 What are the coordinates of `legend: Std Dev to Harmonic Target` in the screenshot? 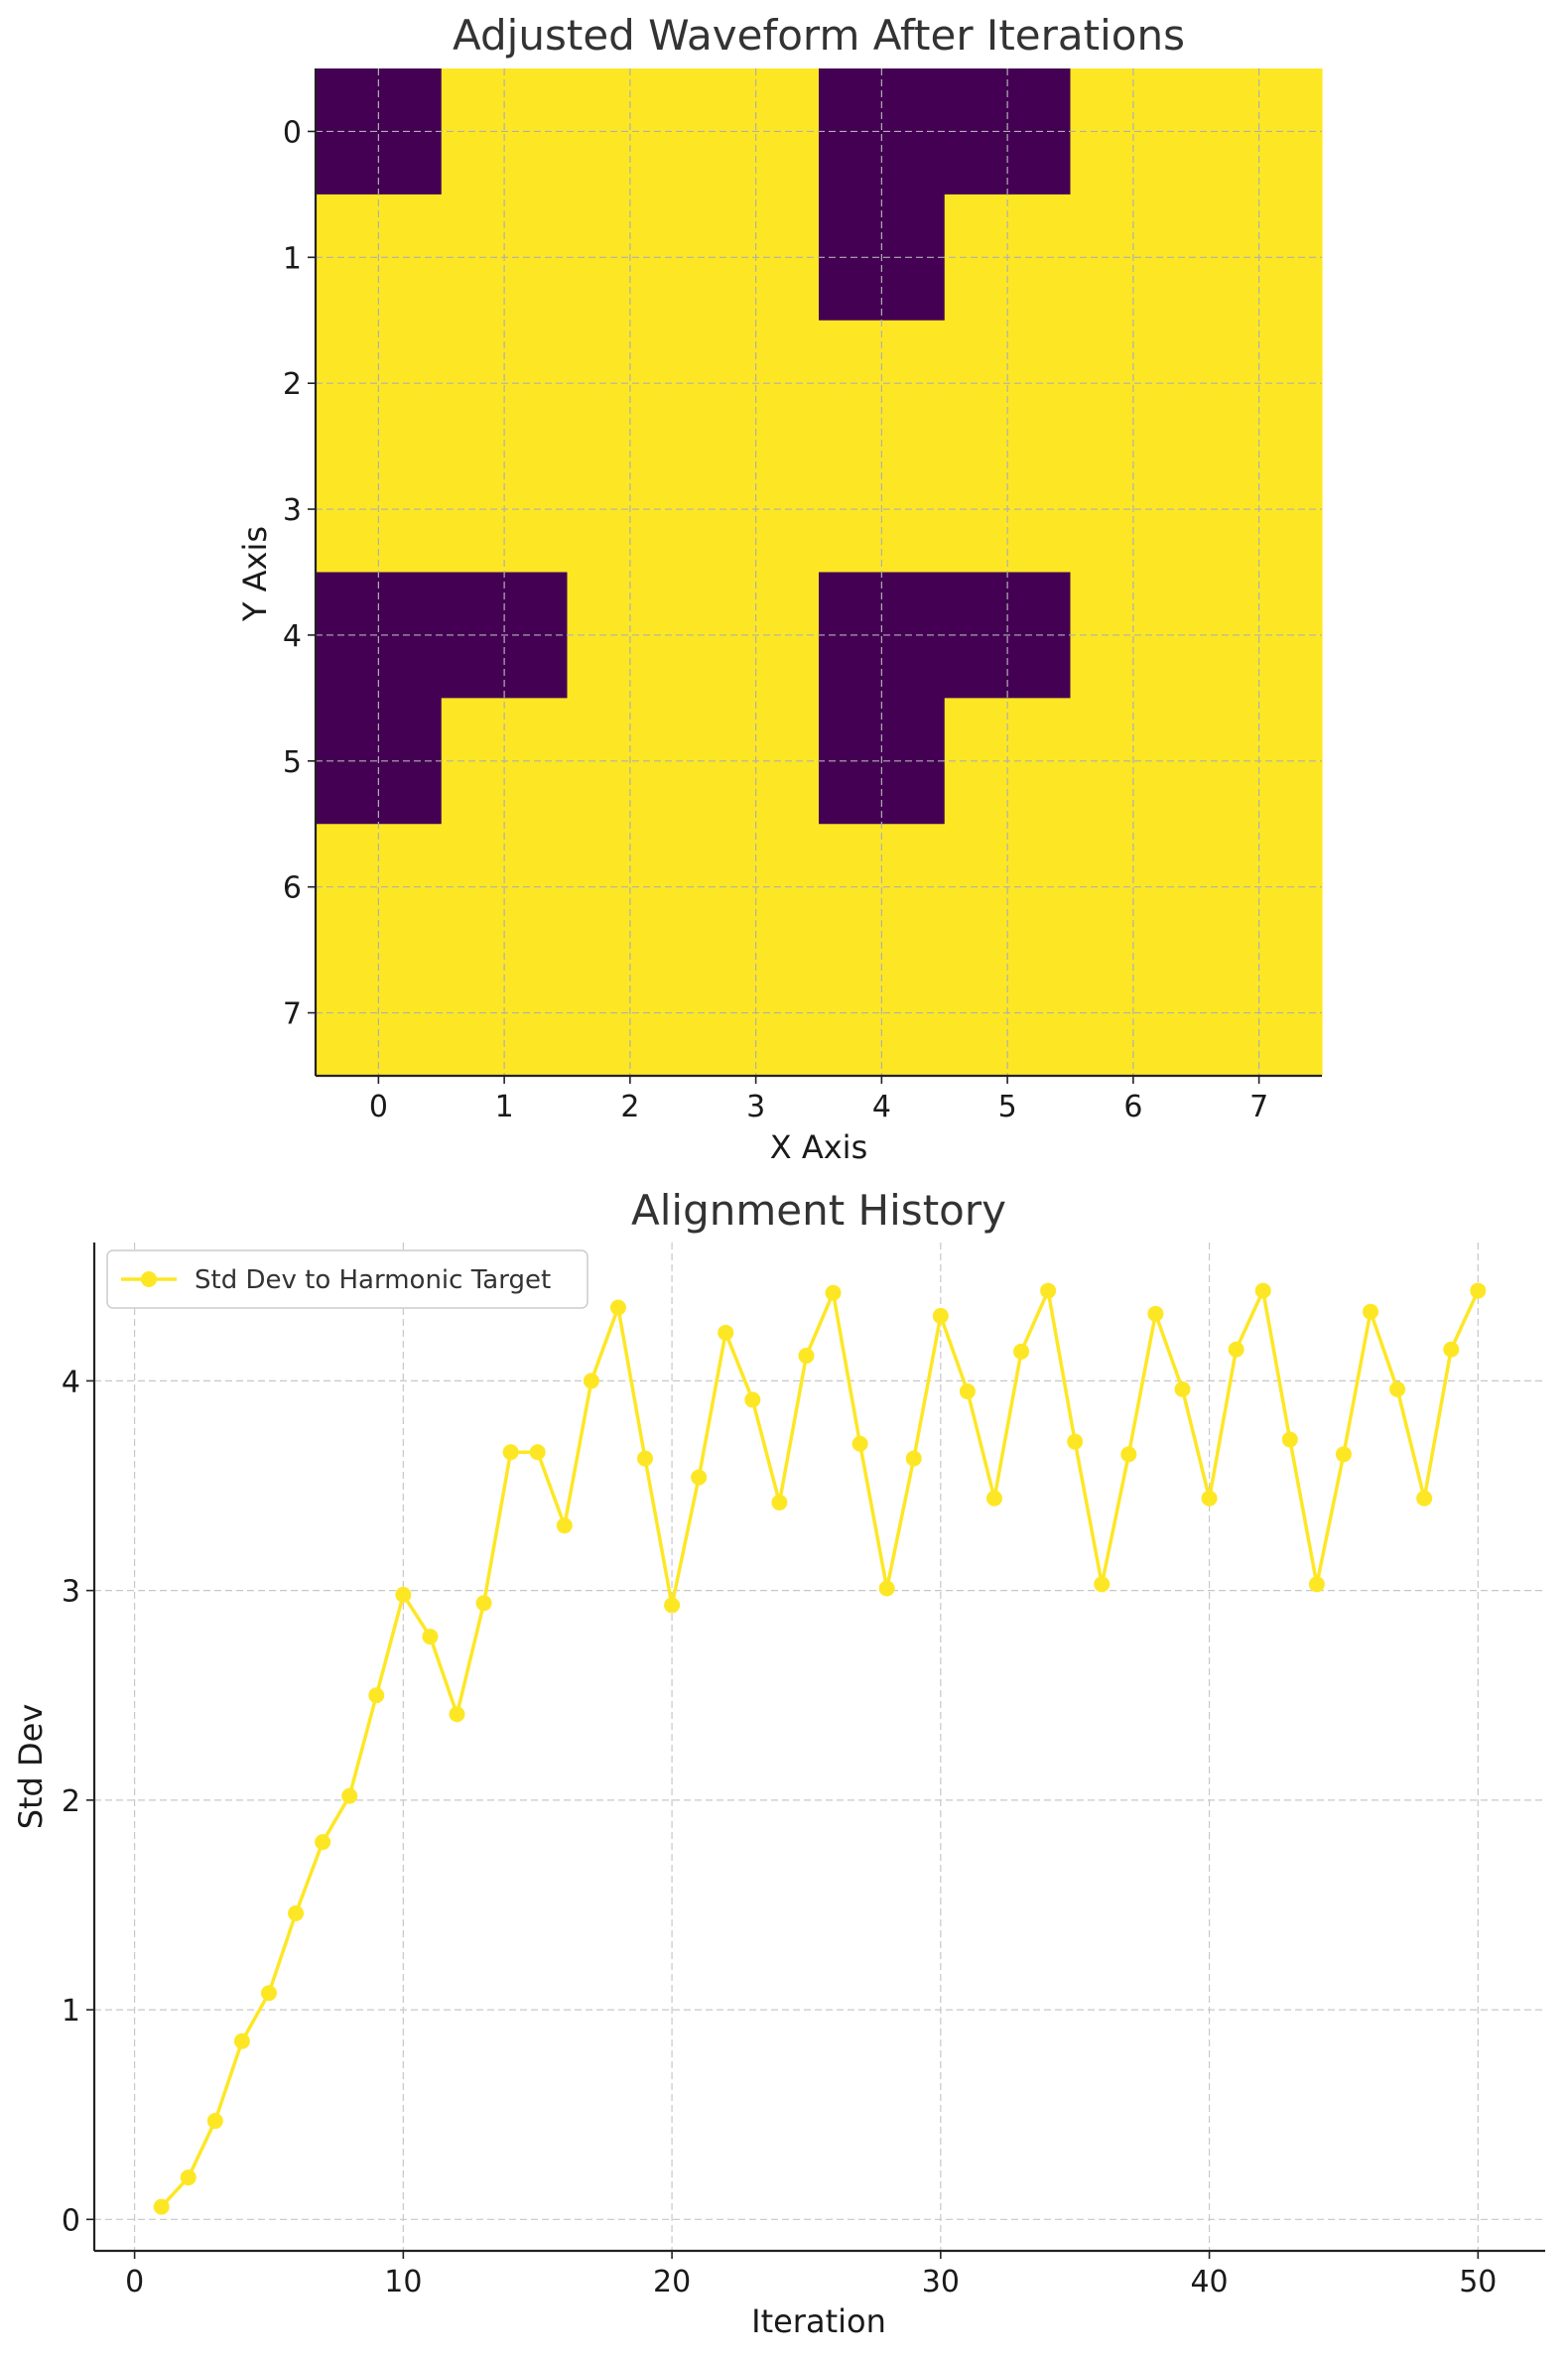 It's located at (347, 1279).